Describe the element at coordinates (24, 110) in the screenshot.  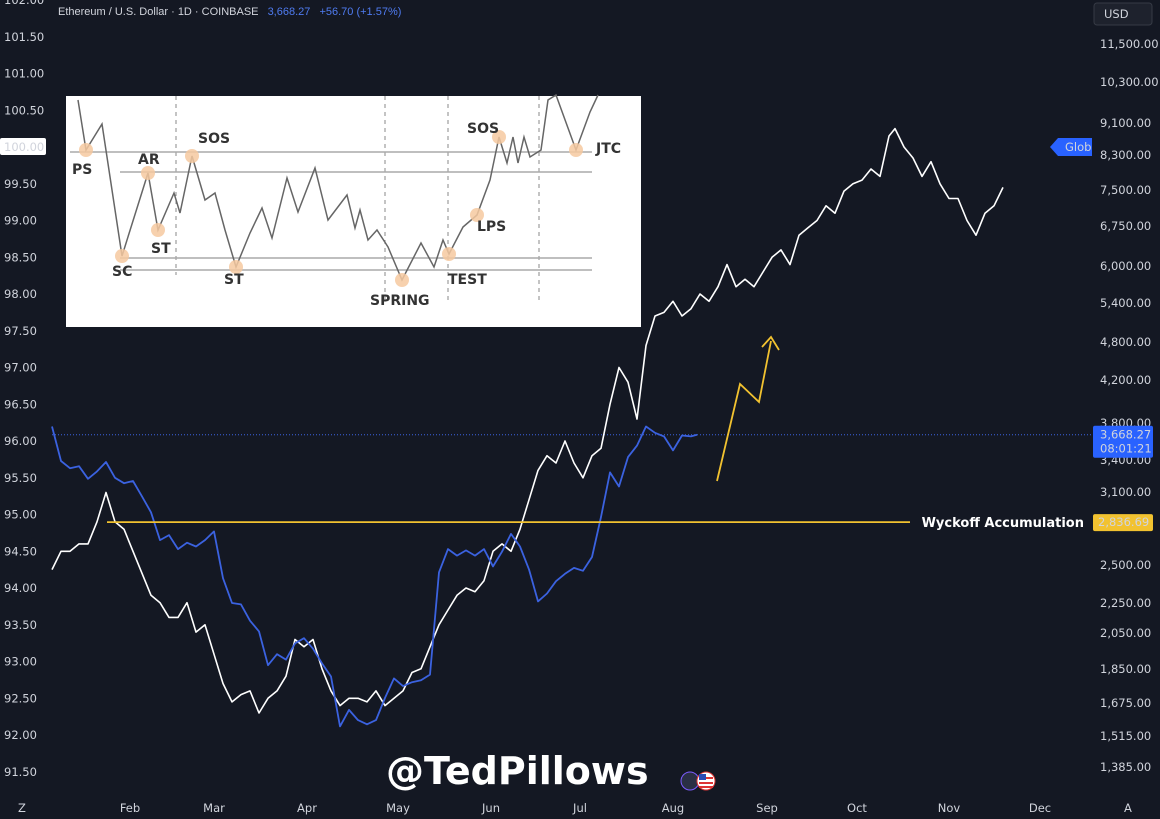
I see `left-axis-tick-label: 100.50` at that location.